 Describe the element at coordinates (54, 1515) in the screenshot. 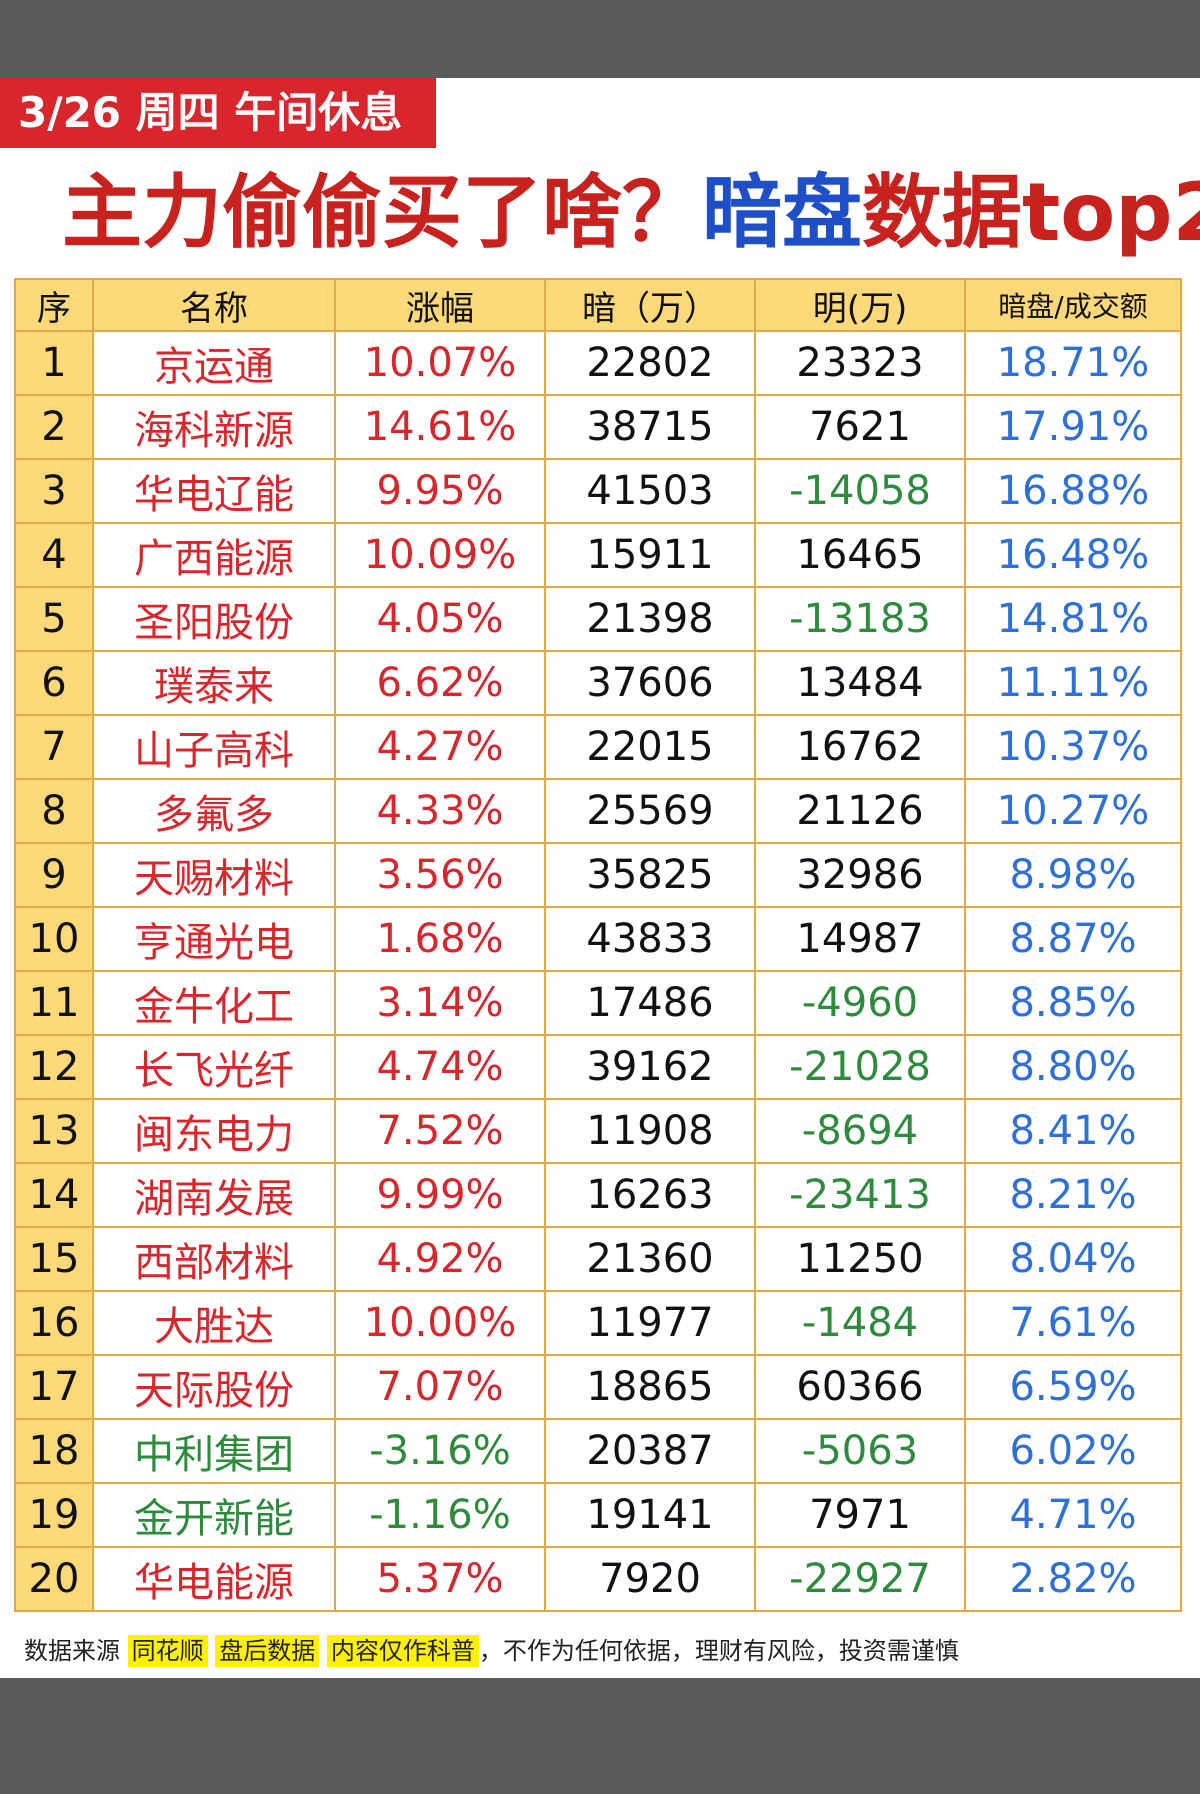

I see `row-index: 19` at that location.